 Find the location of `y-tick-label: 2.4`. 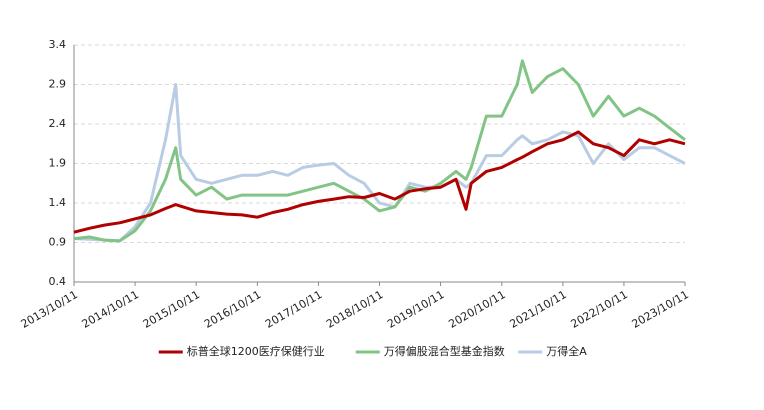

y-tick-label: 2.4 is located at coordinates (58, 123).